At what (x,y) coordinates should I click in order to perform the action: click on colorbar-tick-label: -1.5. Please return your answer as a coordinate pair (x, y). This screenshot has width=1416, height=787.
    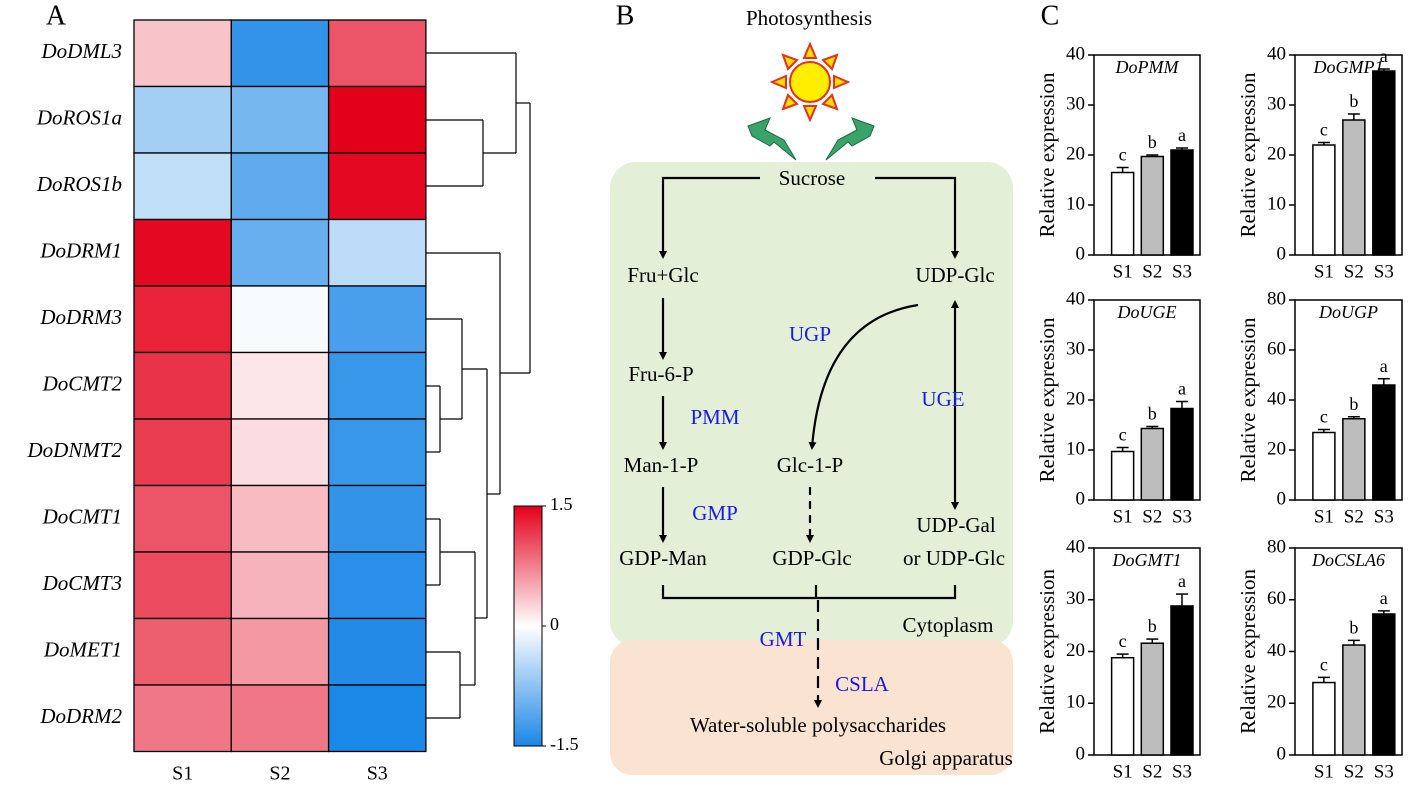
    Looking at the image, I should click on (564, 744).